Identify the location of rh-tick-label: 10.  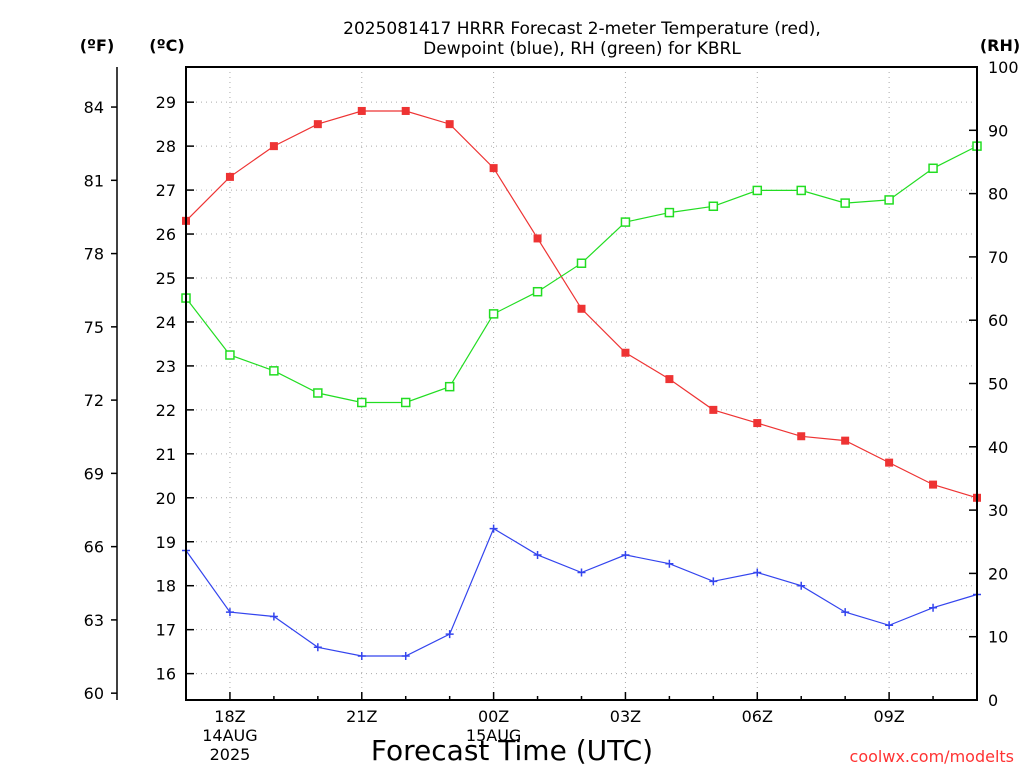
(998, 637).